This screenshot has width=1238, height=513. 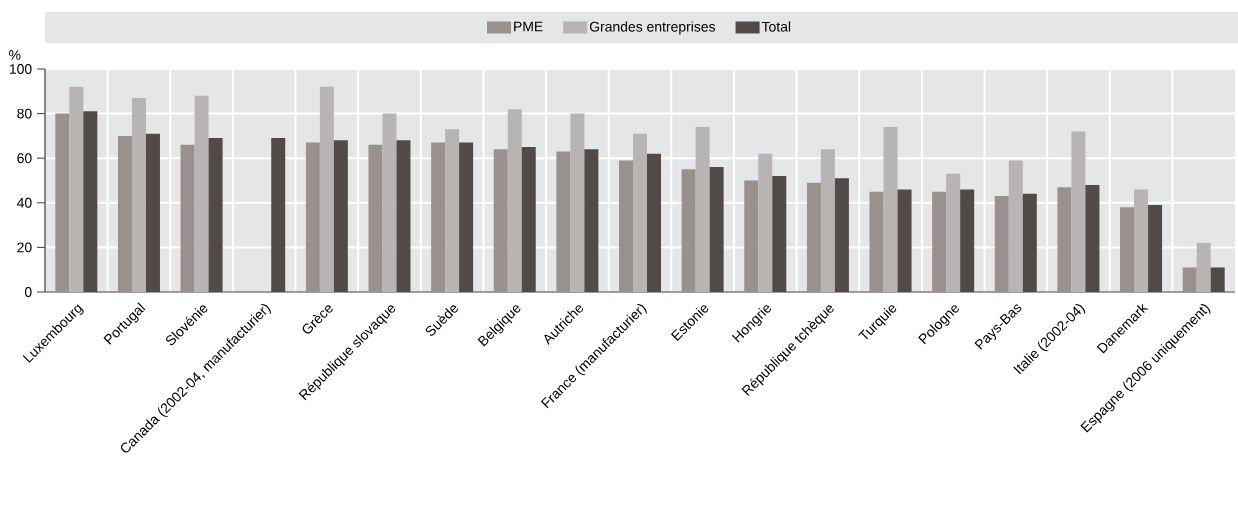 What do you see at coordinates (24, 113) in the screenshot?
I see `y-tick-label: 80` at bounding box center [24, 113].